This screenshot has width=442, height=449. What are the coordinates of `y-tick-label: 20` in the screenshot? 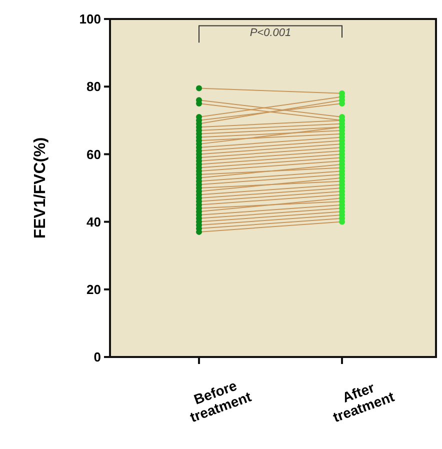 It's located at (93, 289).